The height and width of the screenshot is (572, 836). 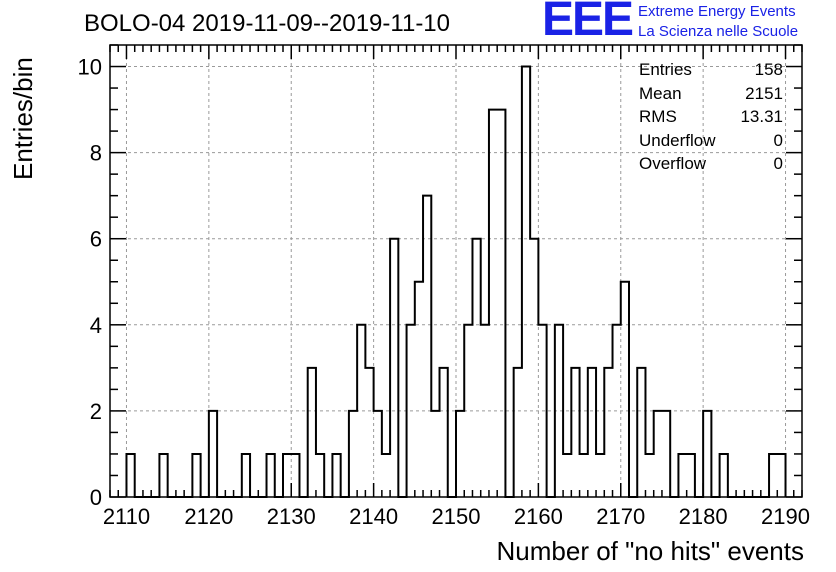 I want to click on x-tick-label: 2180, so click(x=703, y=516).